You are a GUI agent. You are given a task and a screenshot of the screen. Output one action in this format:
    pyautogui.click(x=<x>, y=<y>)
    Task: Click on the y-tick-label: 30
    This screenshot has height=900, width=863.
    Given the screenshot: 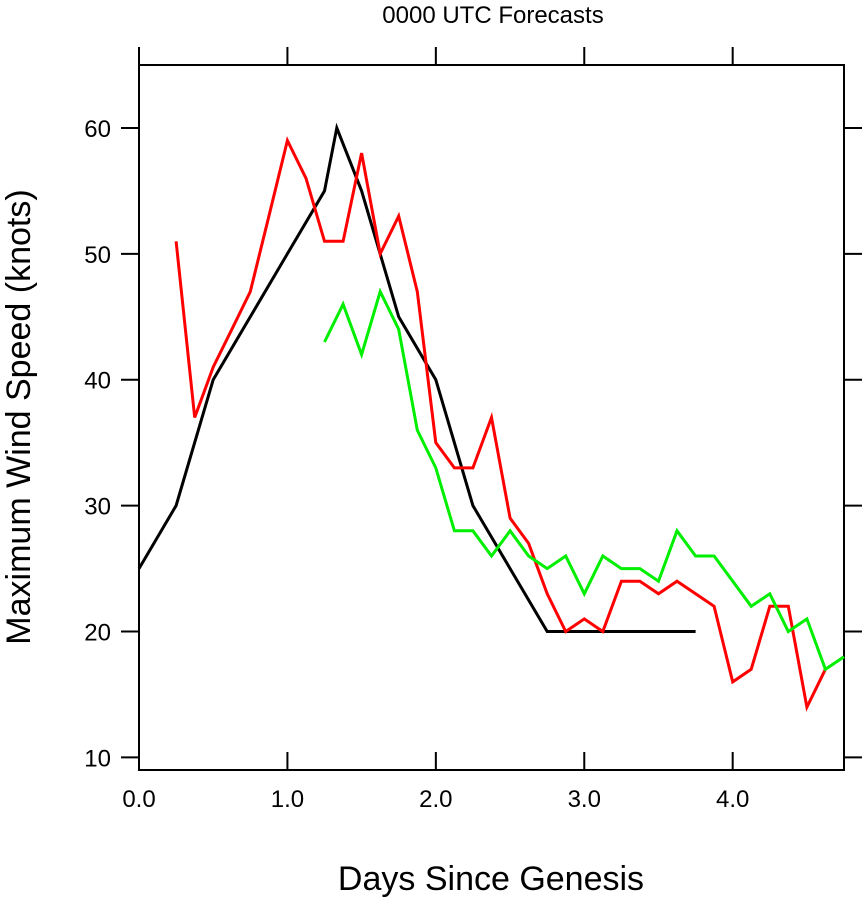 What is the action you would take?
    pyautogui.click(x=97, y=507)
    